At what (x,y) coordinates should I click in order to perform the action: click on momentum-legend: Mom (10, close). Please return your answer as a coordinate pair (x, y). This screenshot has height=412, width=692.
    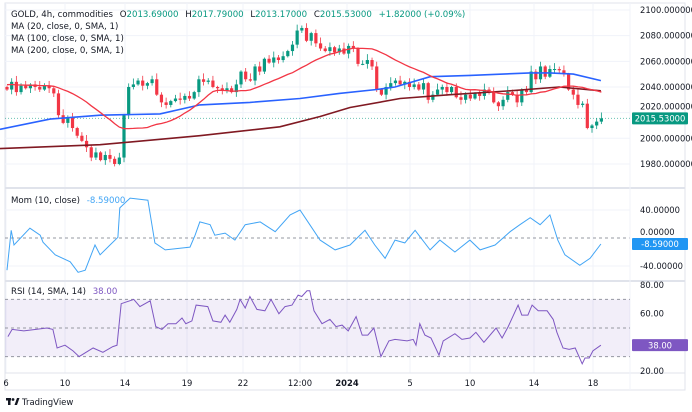
    Looking at the image, I should click on (45, 201).